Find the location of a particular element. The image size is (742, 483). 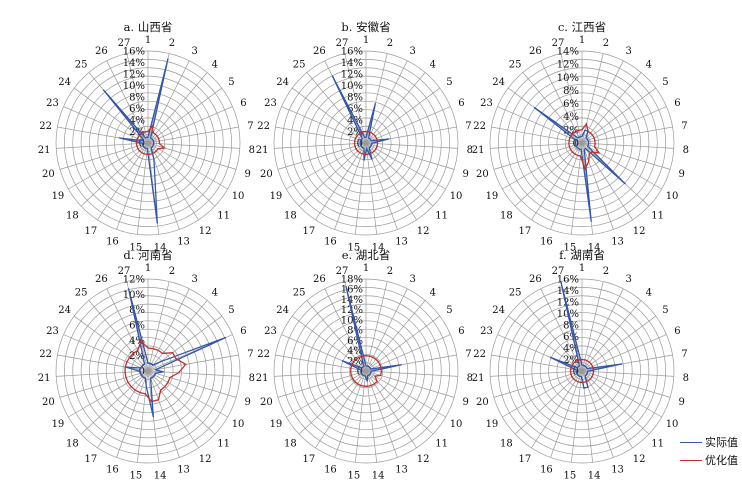

category-label: 5 is located at coordinates (231, 310).